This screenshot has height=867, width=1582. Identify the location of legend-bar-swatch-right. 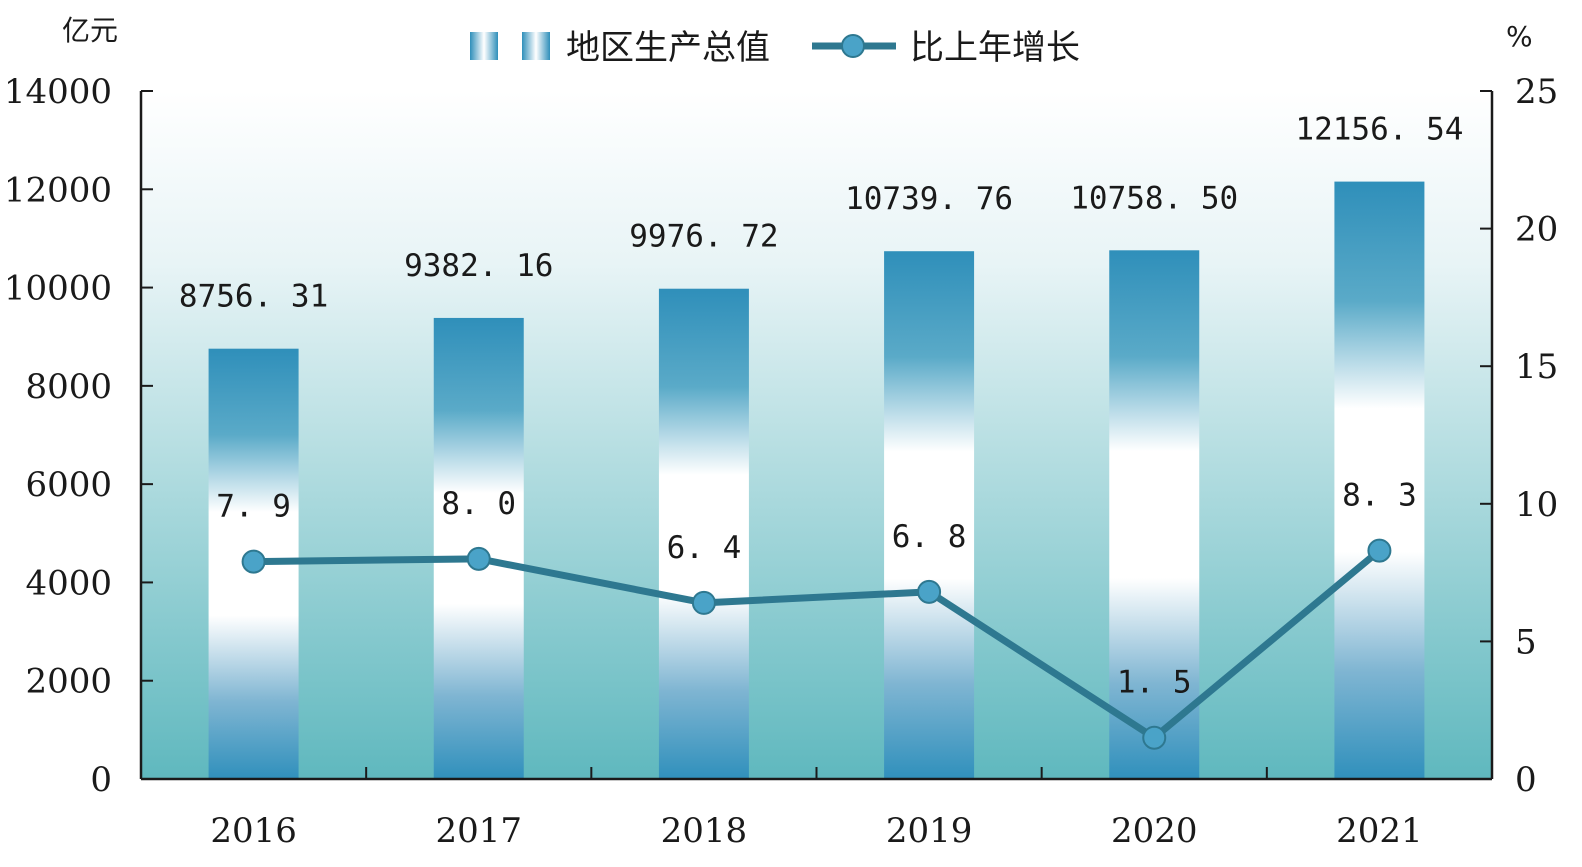
(536, 46).